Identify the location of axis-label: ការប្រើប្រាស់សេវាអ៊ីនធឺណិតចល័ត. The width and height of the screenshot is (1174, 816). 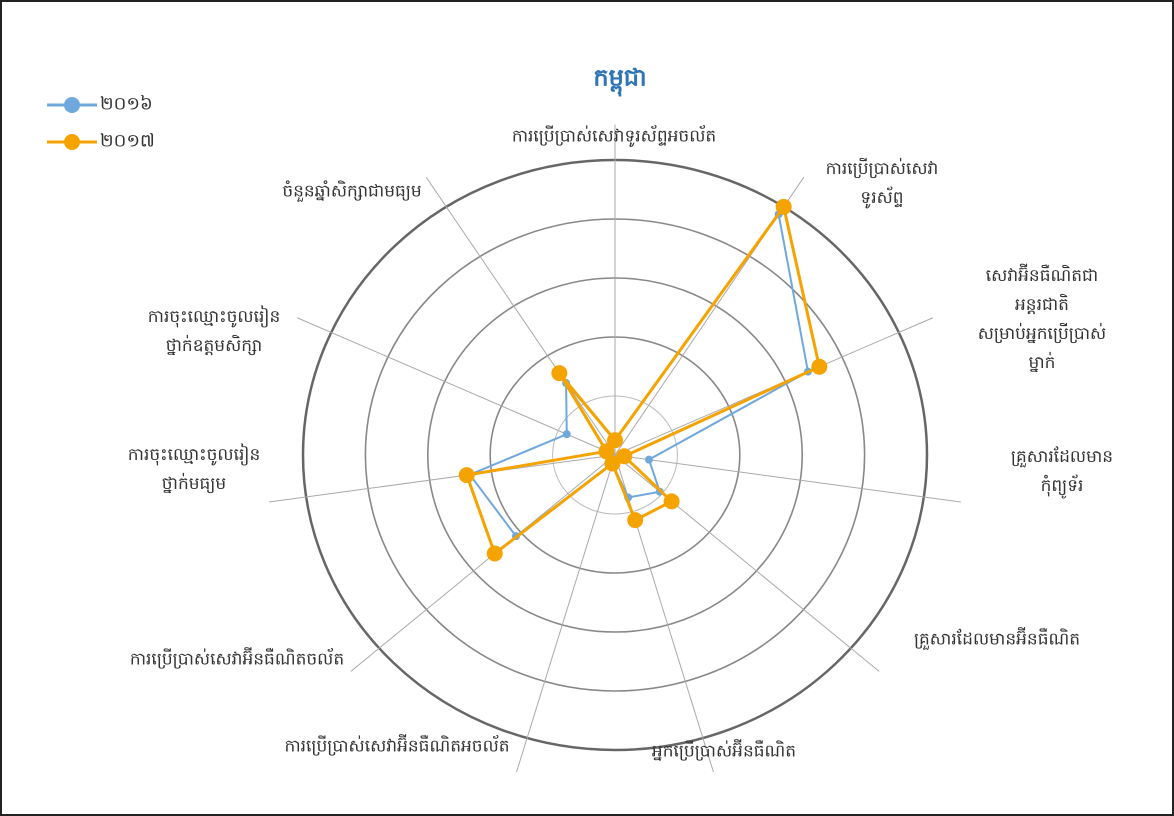
(237, 659).